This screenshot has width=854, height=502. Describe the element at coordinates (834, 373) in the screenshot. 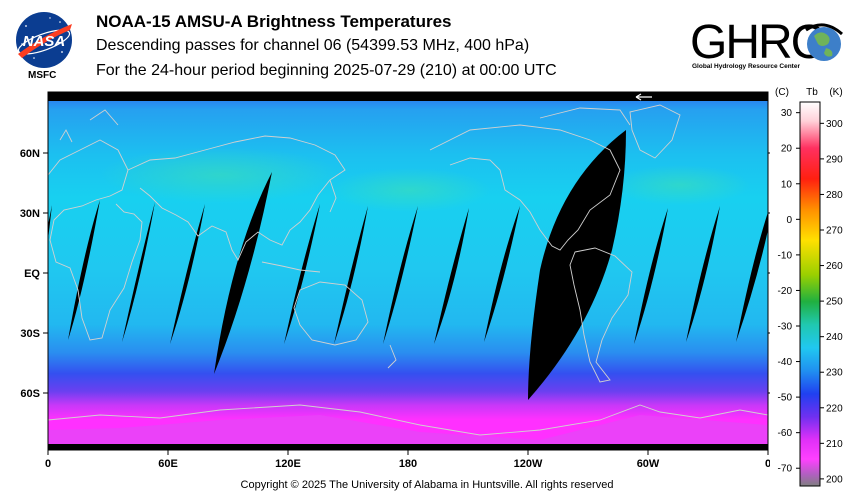

I see `colorbar-label-kelvin: 230` at that location.